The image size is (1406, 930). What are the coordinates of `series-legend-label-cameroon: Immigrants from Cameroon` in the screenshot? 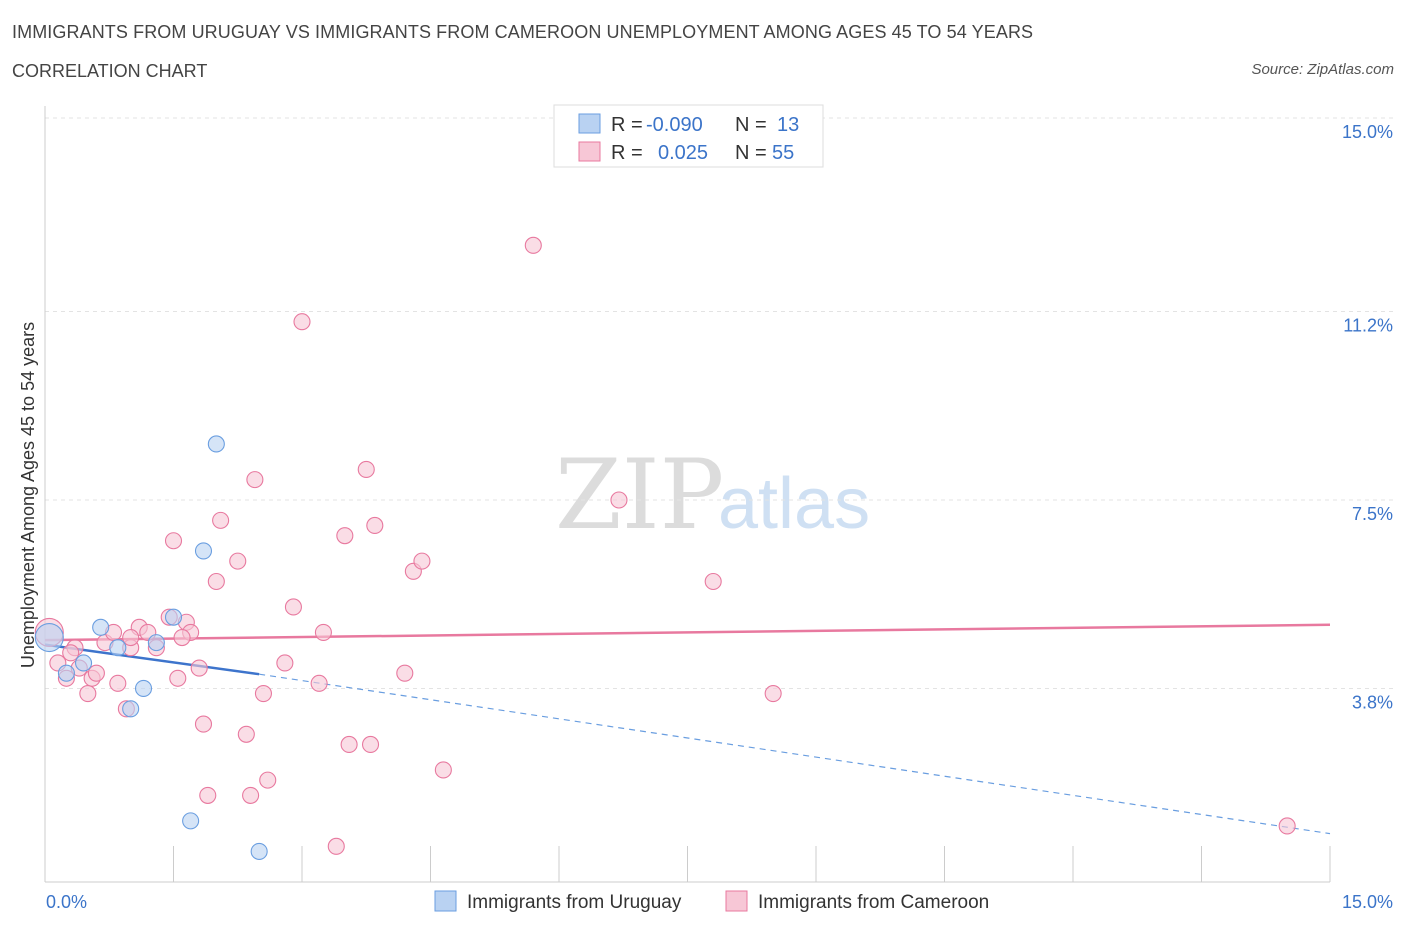 It's located at (873, 902).